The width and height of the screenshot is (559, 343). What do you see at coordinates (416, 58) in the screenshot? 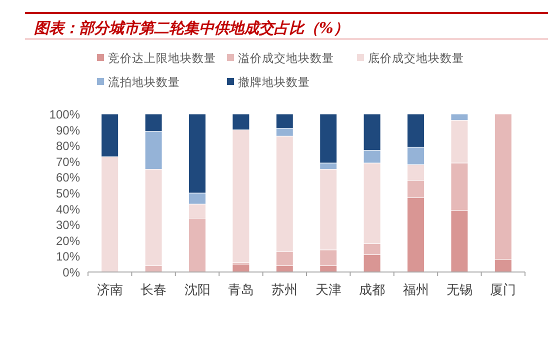
I see `legend-label: 底价成交地块数量` at bounding box center [416, 58].